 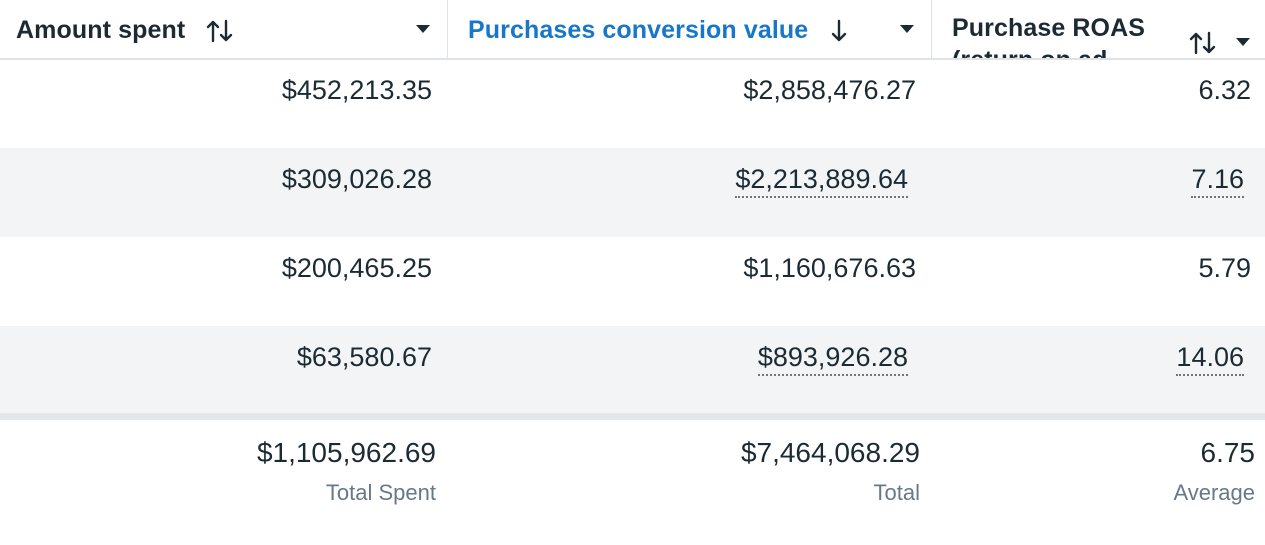 I want to click on column-title: Purchases conversion value, so click(x=638, y=30).